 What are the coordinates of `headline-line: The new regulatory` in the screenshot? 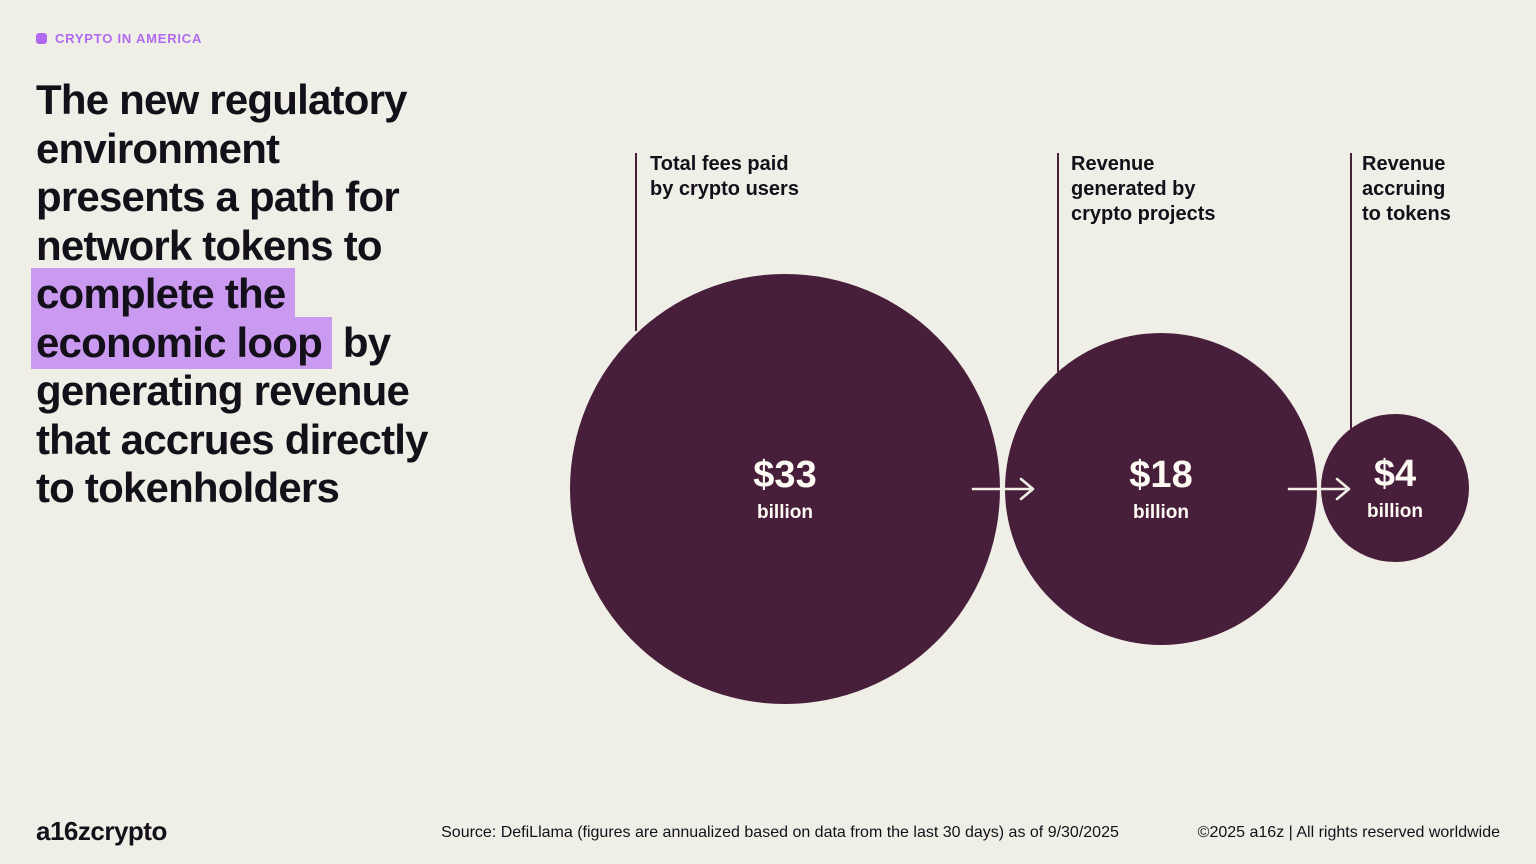 It's located at (221, 99).